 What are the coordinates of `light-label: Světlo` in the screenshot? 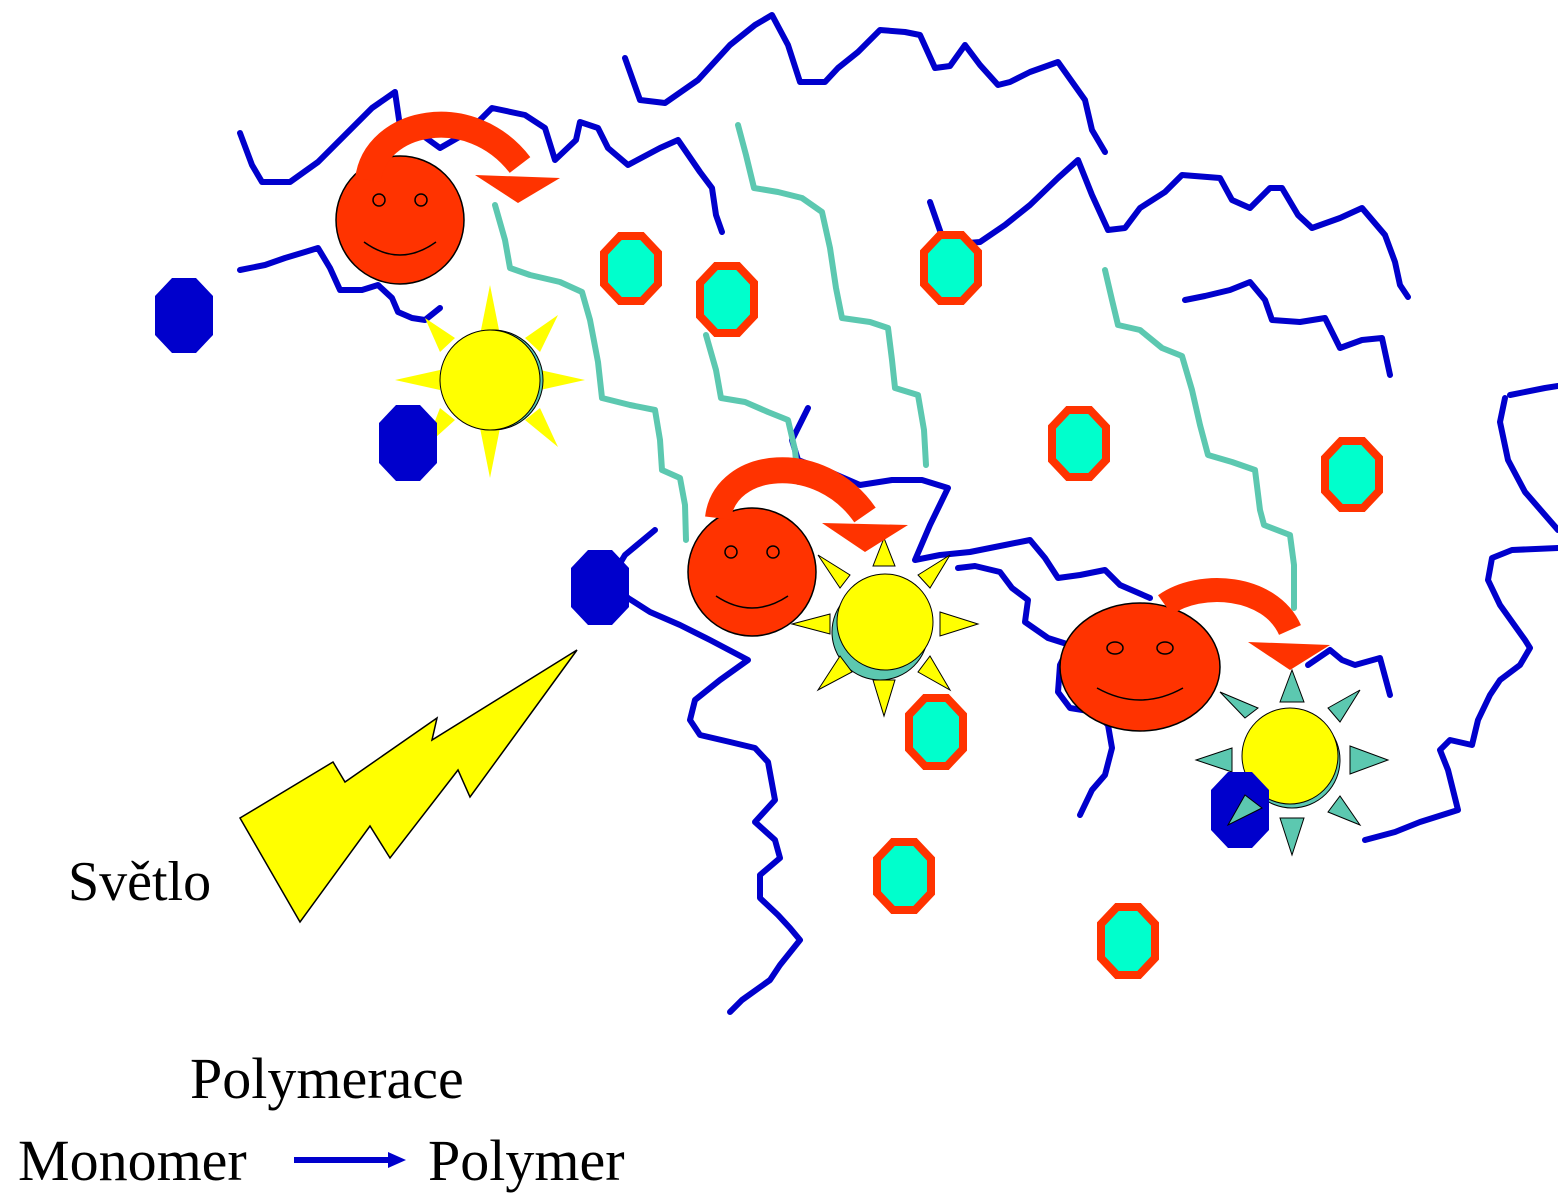 It's located at (140, 882).